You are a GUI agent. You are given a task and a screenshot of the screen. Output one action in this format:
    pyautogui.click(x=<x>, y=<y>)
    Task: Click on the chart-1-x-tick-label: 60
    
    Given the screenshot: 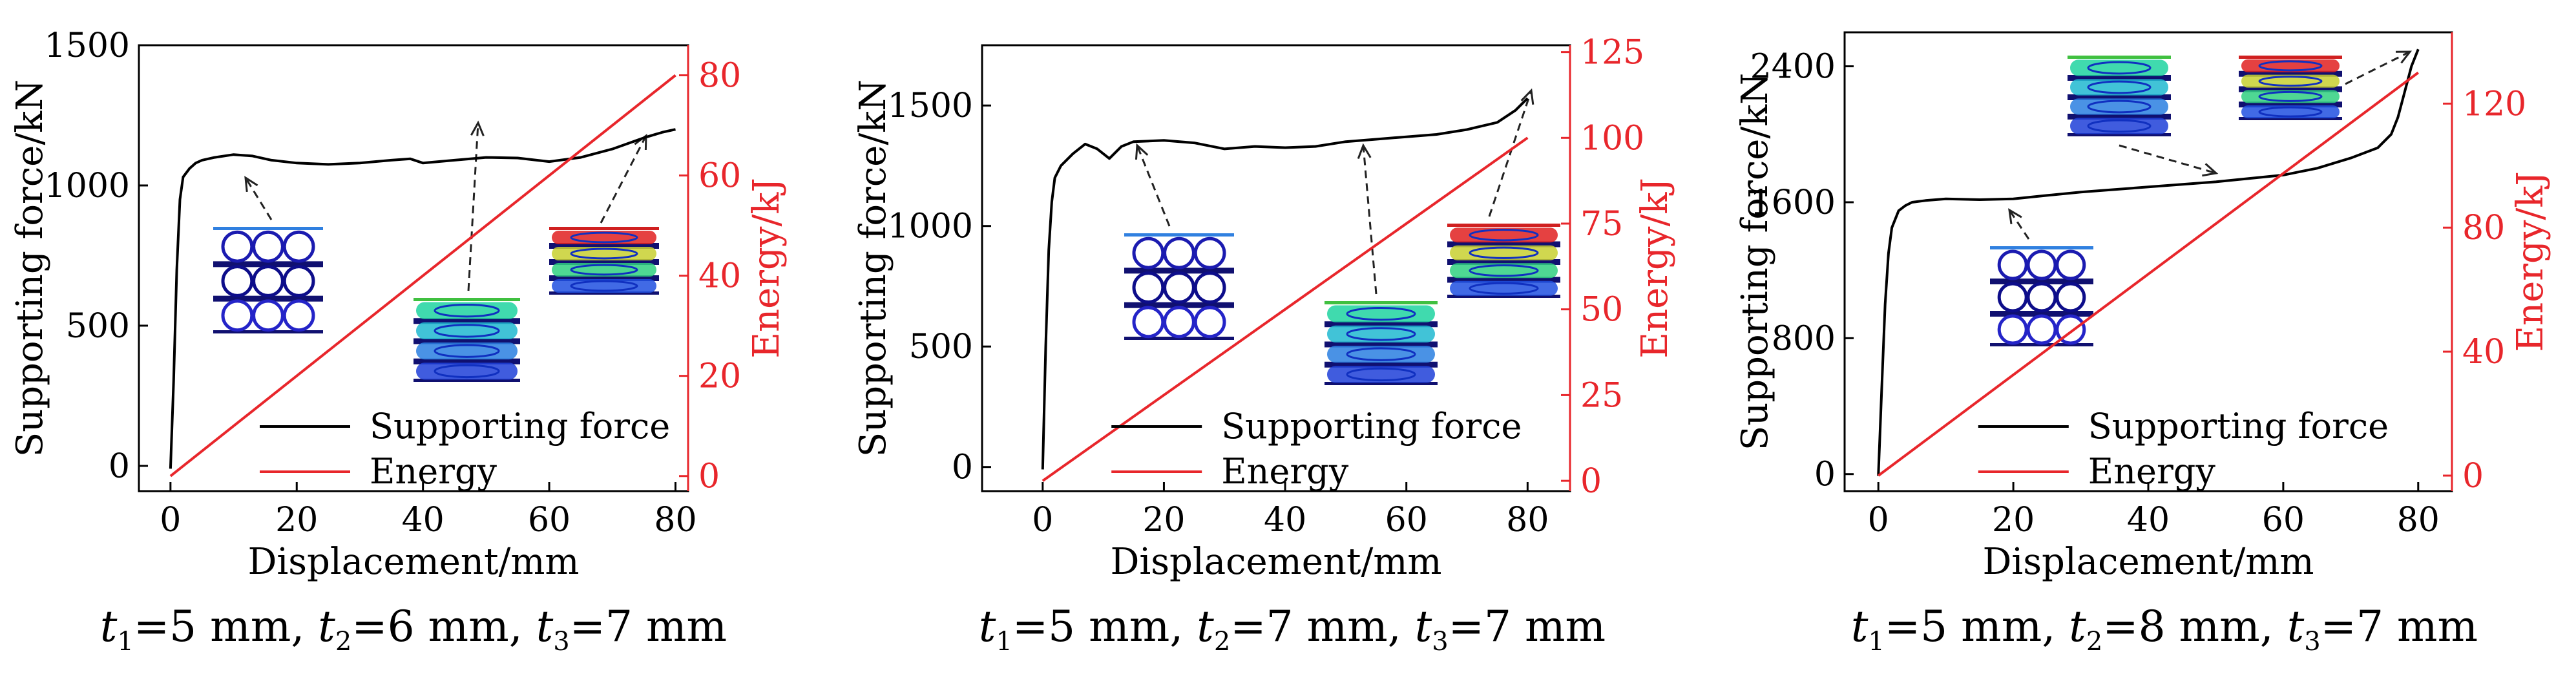 What is the action you would take?
    pyautogui.click(x=549, y=520)
    